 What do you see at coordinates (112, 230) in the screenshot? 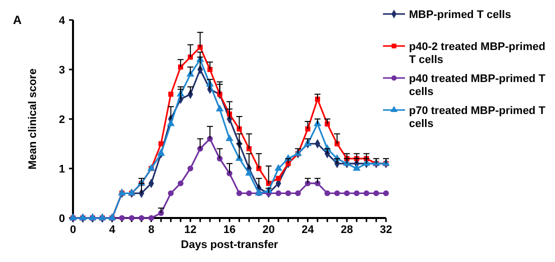
I see `x-tick-label: 4` at bounding box center [112, 230].